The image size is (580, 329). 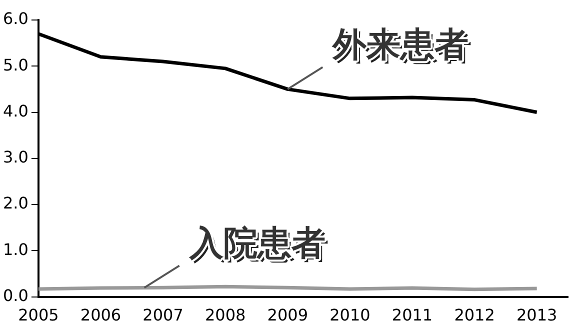 What do you see at coordinates (38, 315) in the screenshot?
I see `x-tick-label: 2005` at bounding box center [38, 315].